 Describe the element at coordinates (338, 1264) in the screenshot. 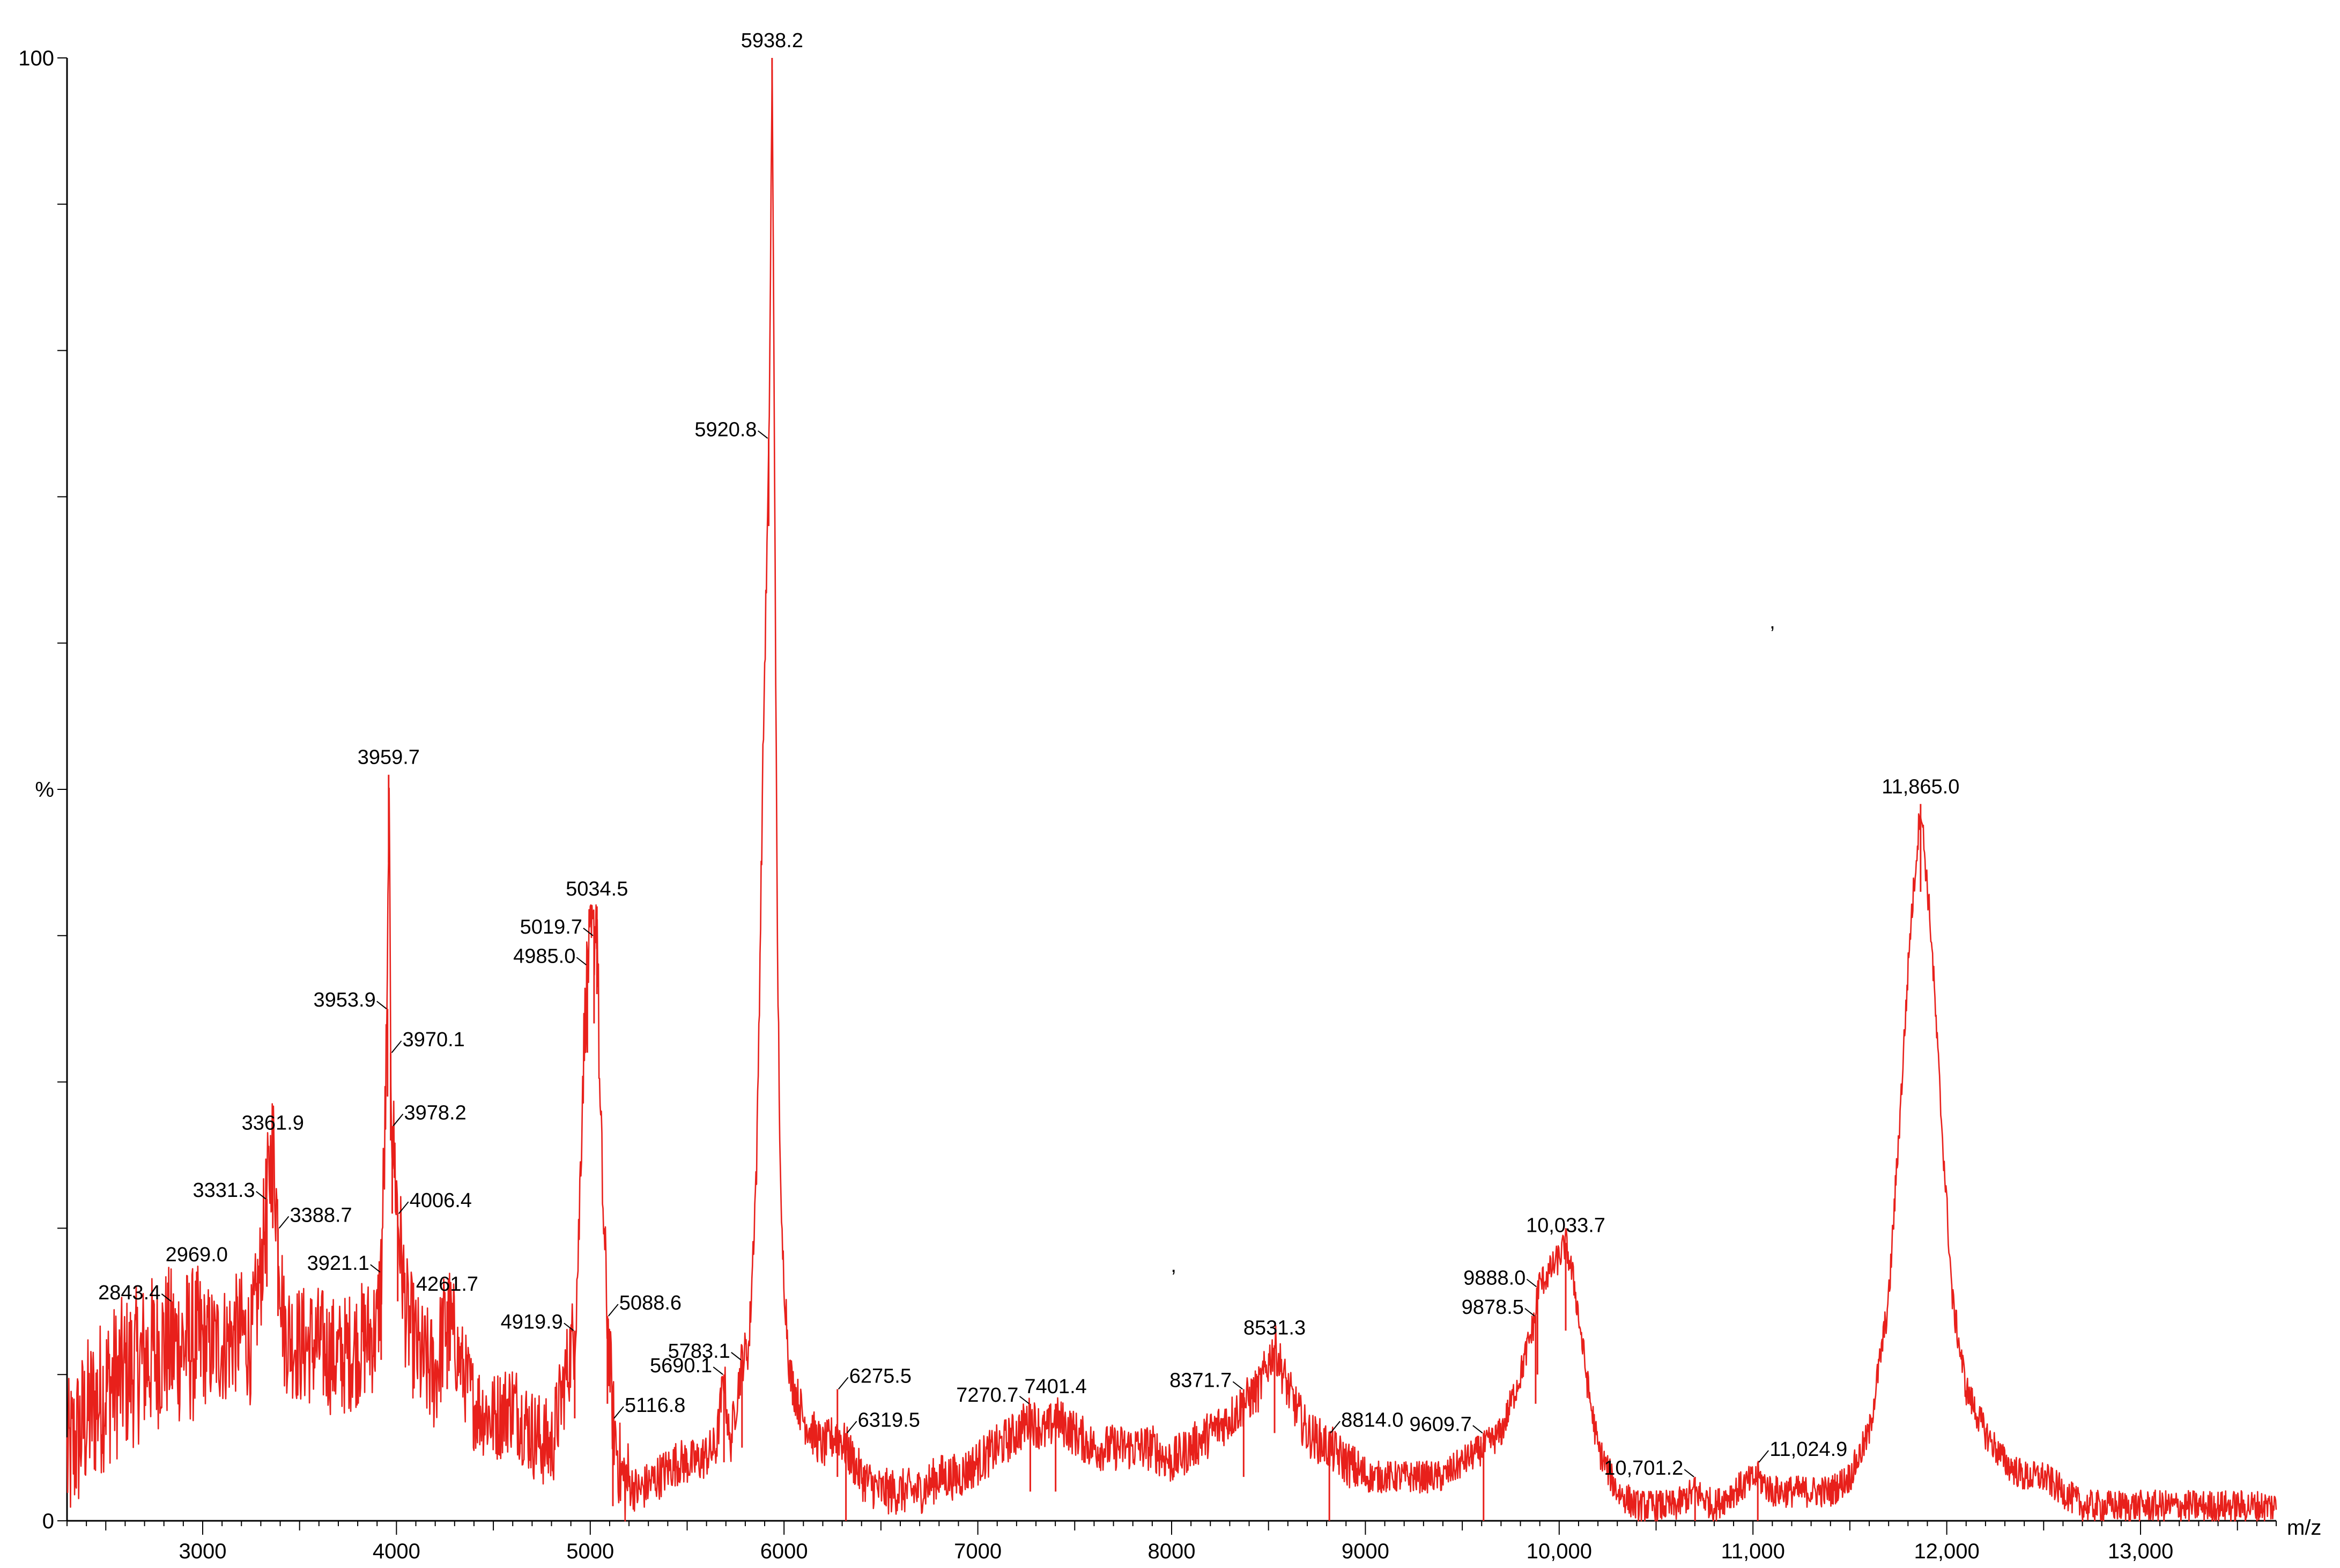

I see `peak-label: 3921.1` at that location.